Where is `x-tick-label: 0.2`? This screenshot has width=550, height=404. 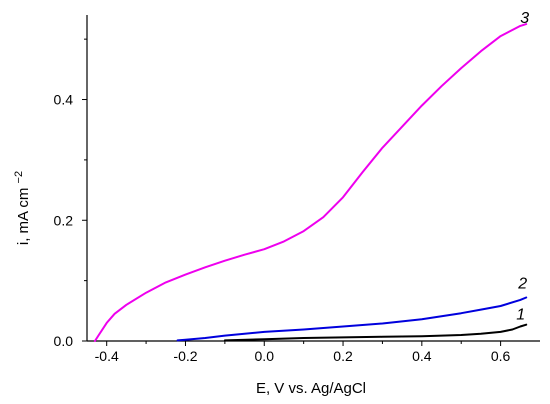 x-tick-label: 0.2 is located at coordinates (343, 356).